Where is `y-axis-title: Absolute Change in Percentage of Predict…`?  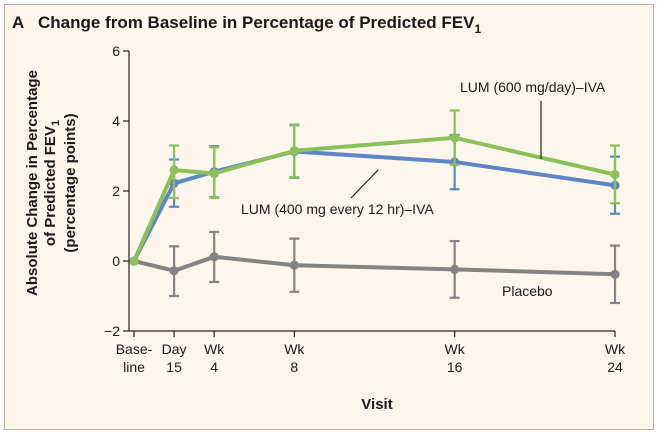
y-axis-title: Absolute Change in Percentage of Predict… is located at coordinates (51, 183).